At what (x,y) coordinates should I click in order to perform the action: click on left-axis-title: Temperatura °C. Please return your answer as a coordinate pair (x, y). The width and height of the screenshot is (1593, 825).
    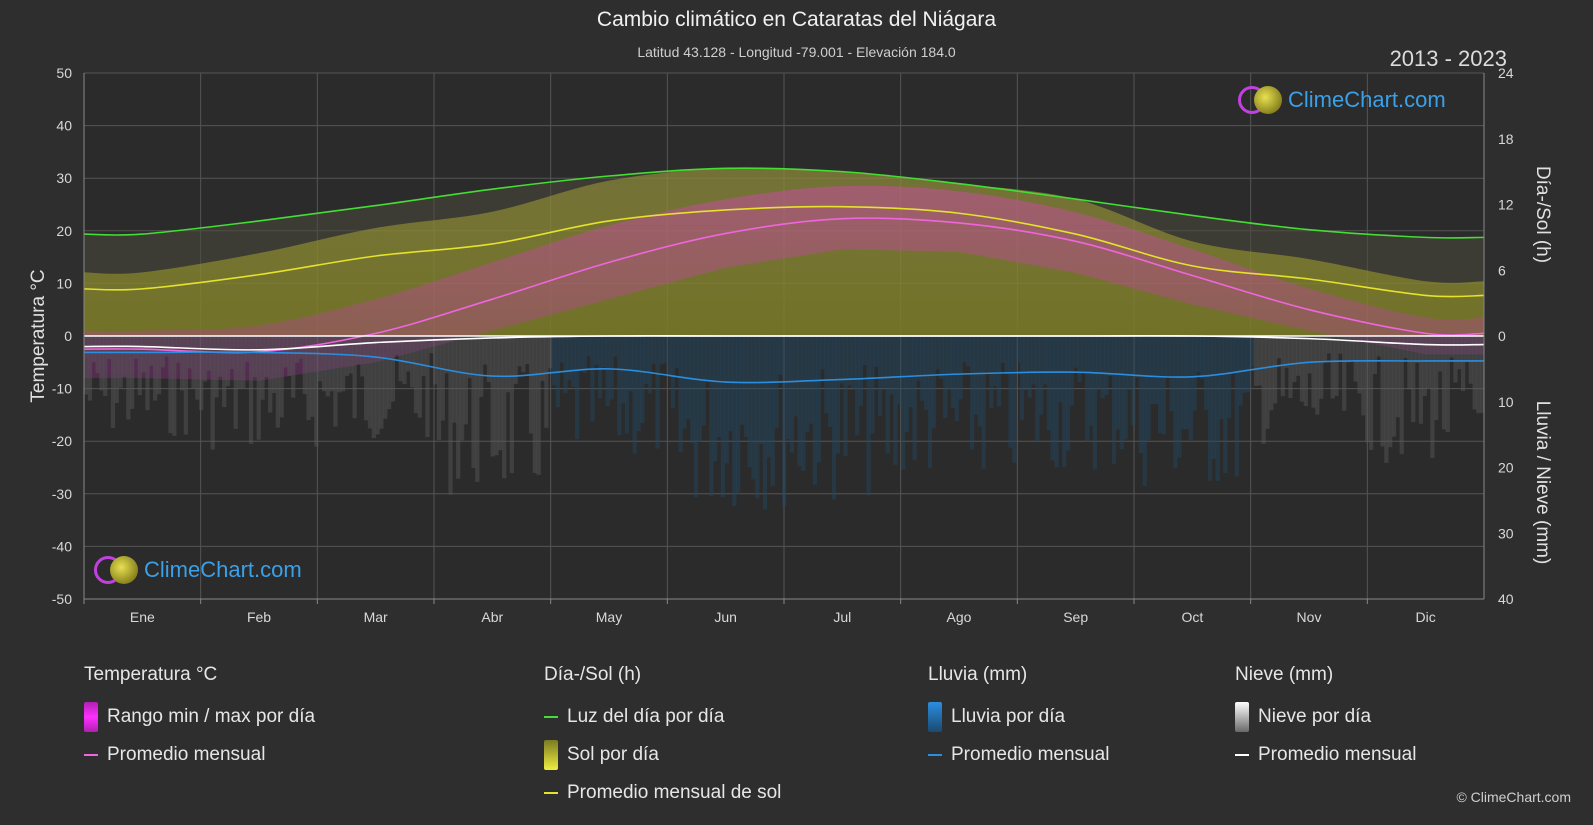
    Looking at the image, I should click on (38, 335).